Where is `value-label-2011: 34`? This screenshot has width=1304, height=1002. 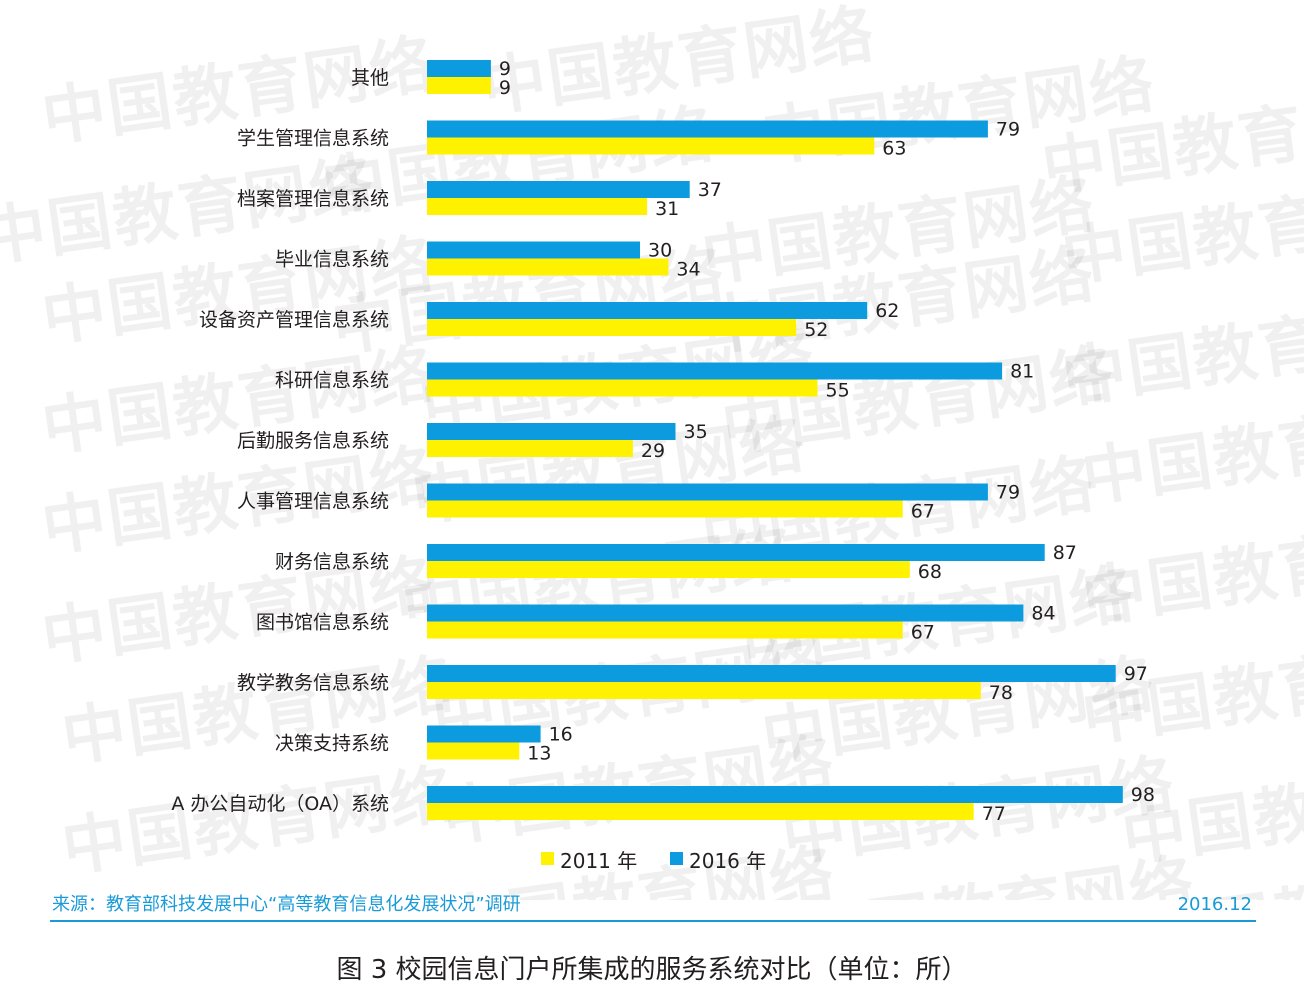 value-label-2011: 34 is located at coordinates (688, 270).